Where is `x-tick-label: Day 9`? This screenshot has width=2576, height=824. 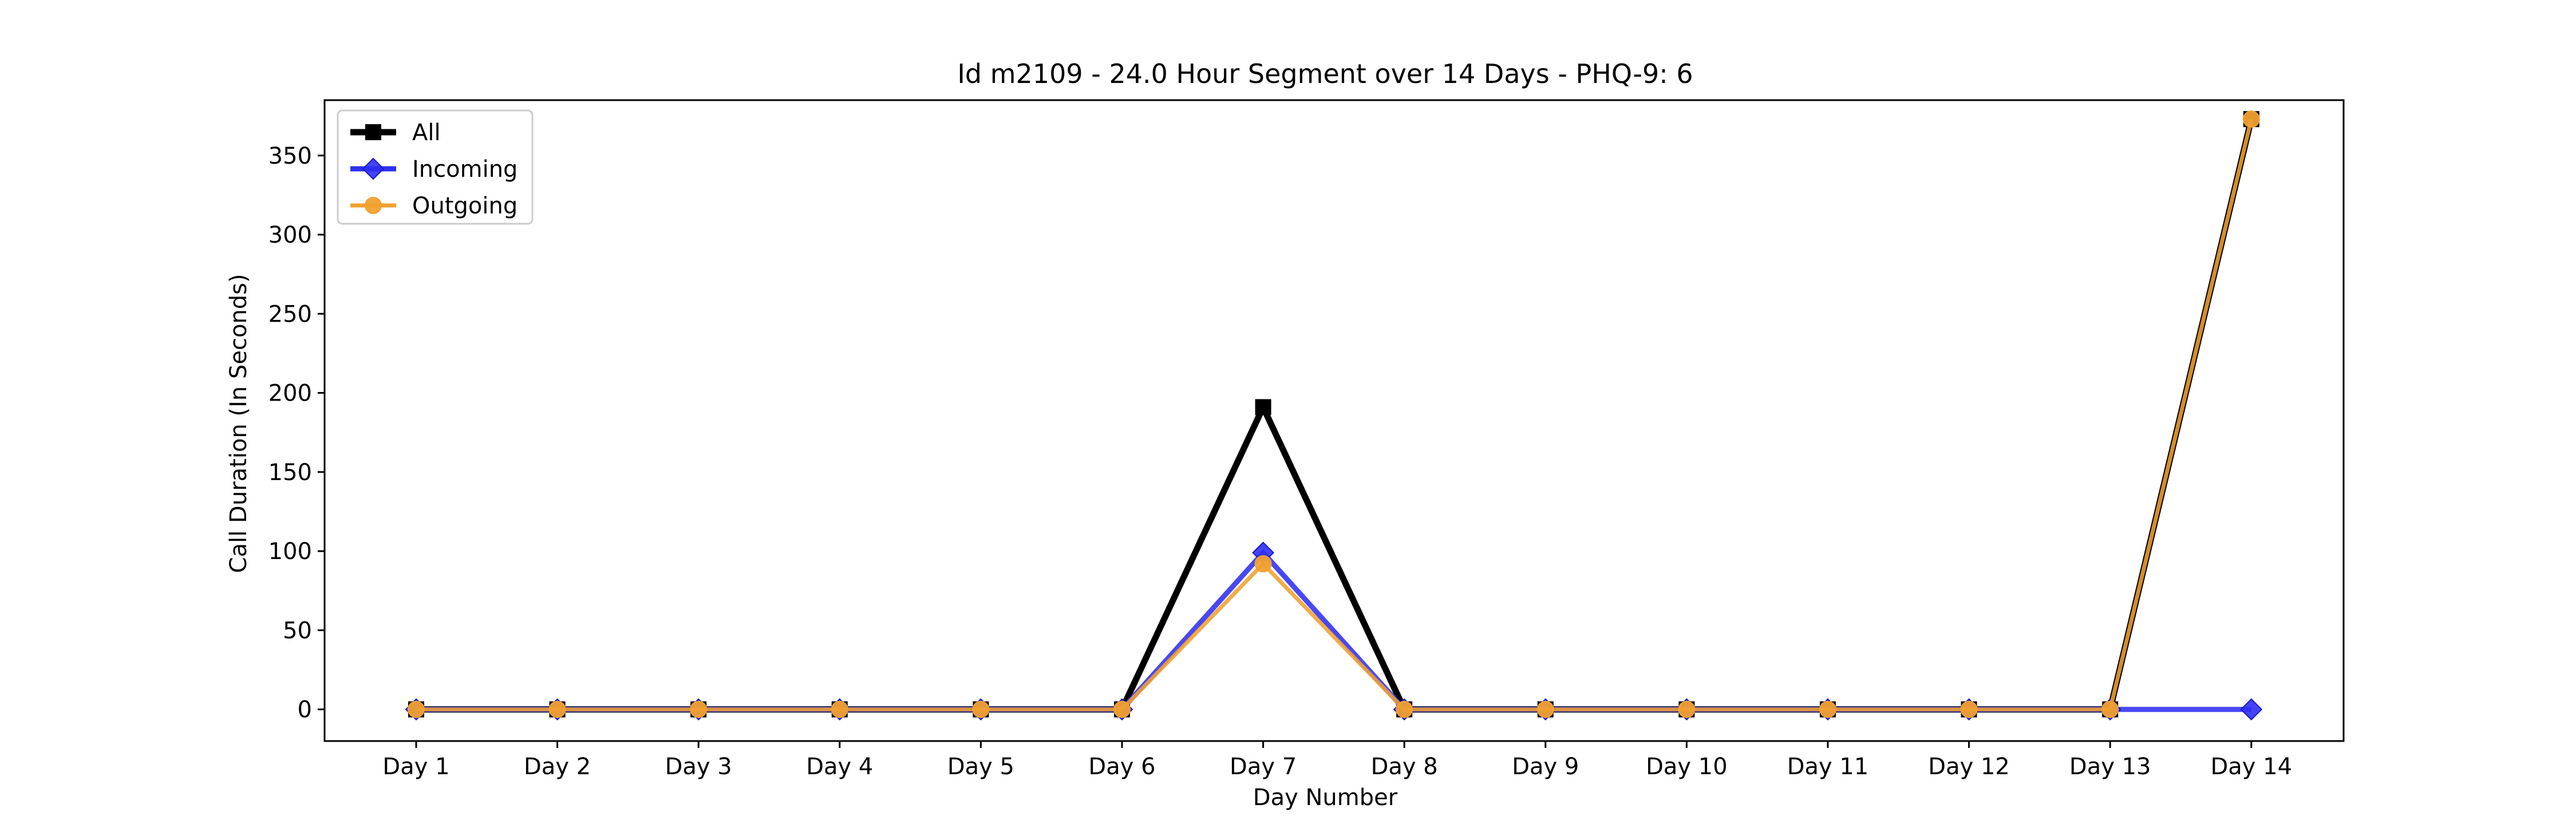 x-tick-label: Day 9 is located at coordinates (1545, 767).